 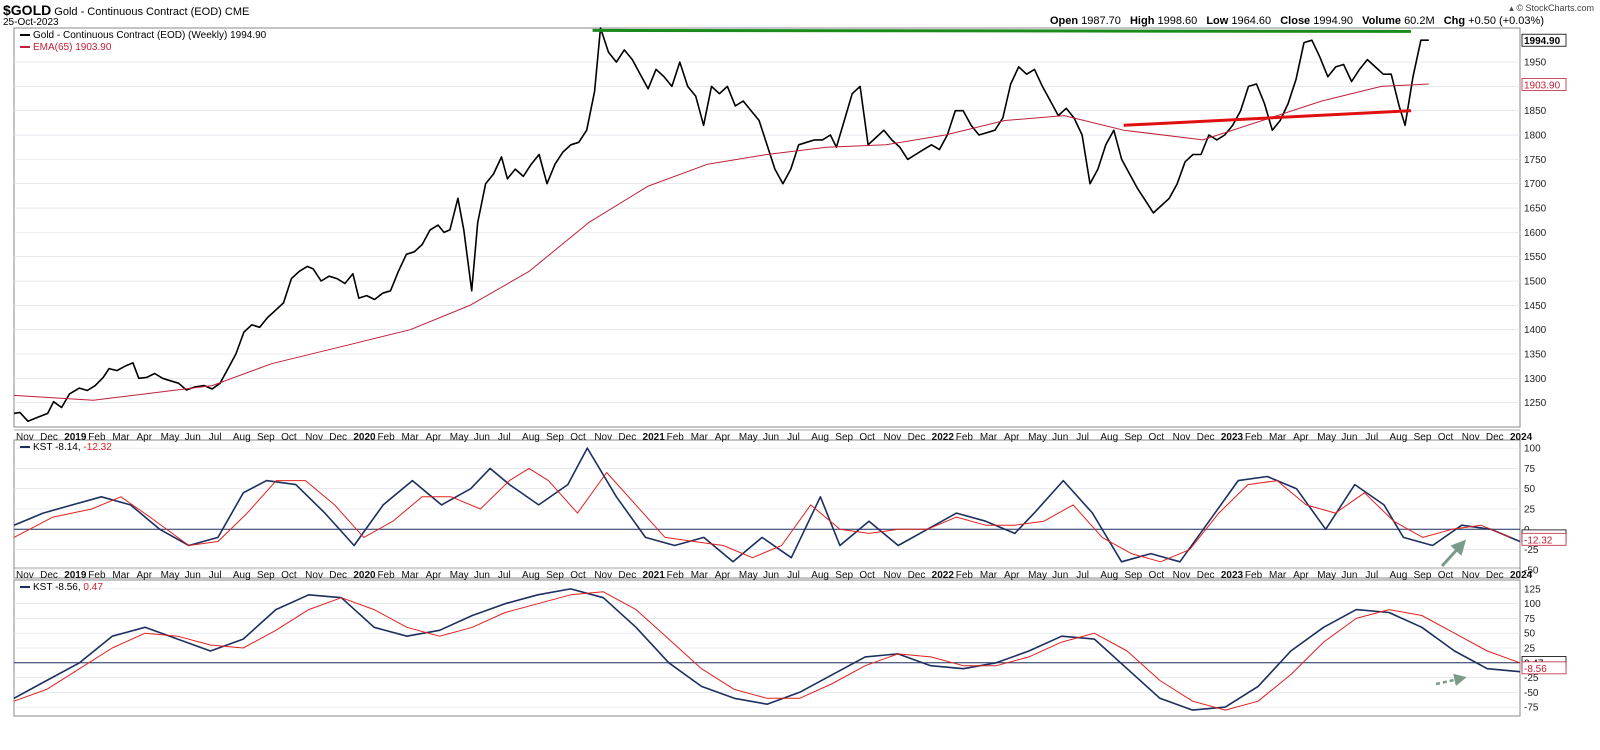 I want to click on x-tick-label: 2023, so click(x=1232, y=575).